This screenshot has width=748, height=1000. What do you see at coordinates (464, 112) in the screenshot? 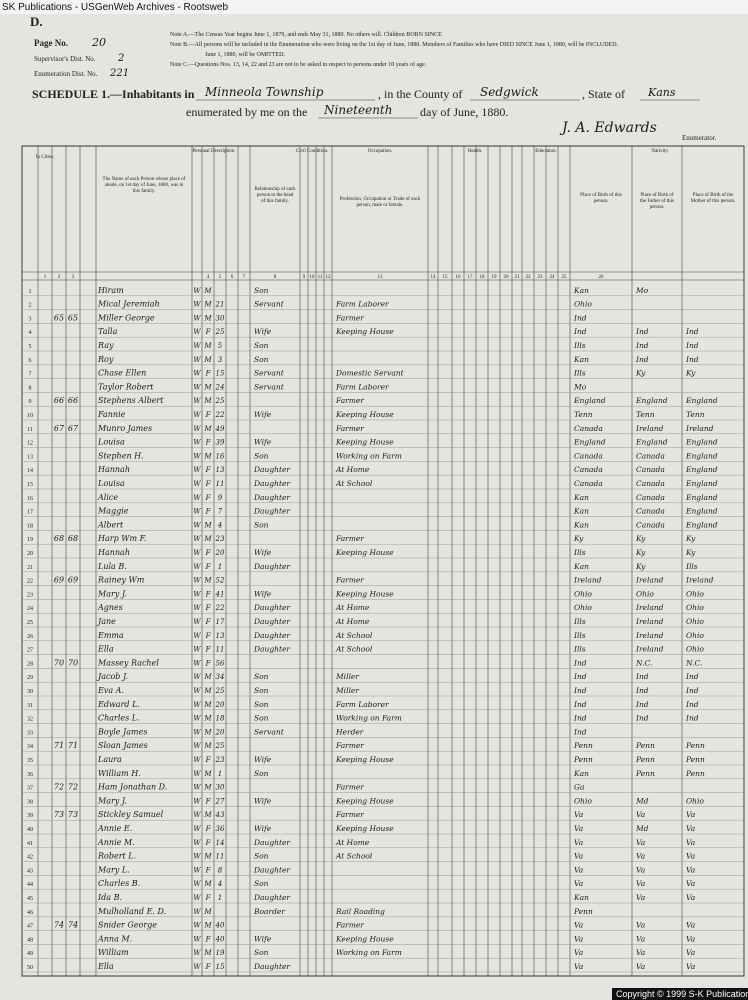
I see `date-label: day of June, 1880.` at bounding box center [464, 112].